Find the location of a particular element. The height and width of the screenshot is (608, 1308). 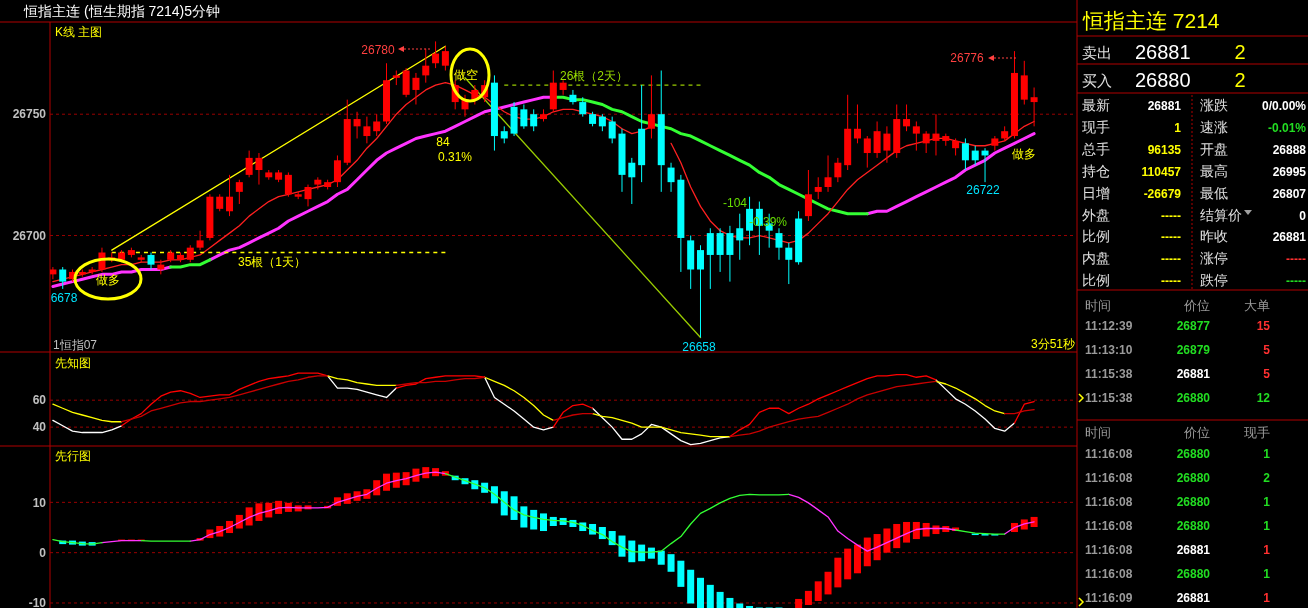

text: 卖出 is located at coordinates (1097, 52).